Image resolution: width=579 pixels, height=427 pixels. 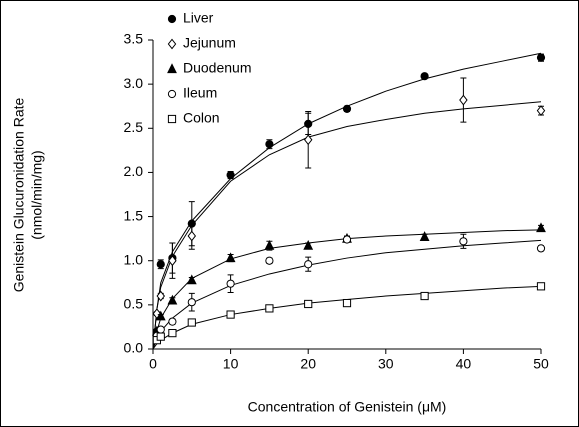 What do you see at coordinates (134, 259) in the screenshot?
I see `y-tick-label: 1.0` at bounding box center [134, 259].